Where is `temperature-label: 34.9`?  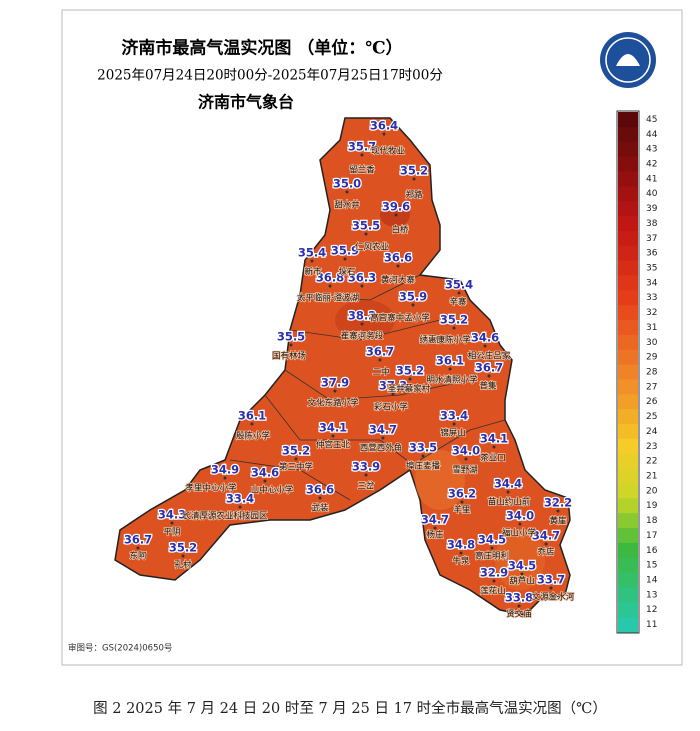
temperature-label: 34.9 is located at coordinates (225, 470).